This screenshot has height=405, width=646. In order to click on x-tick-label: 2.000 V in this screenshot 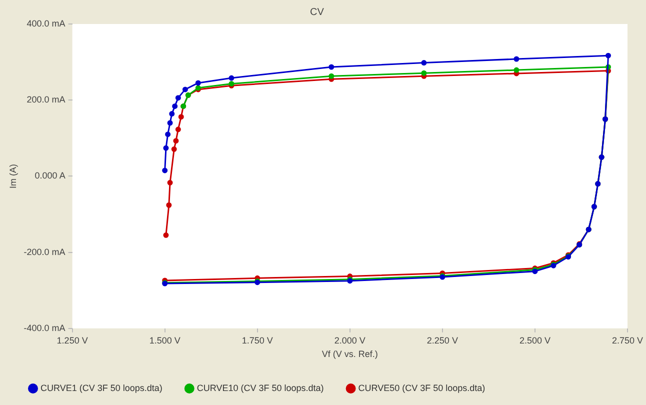, I will do `click(350, 340)`.